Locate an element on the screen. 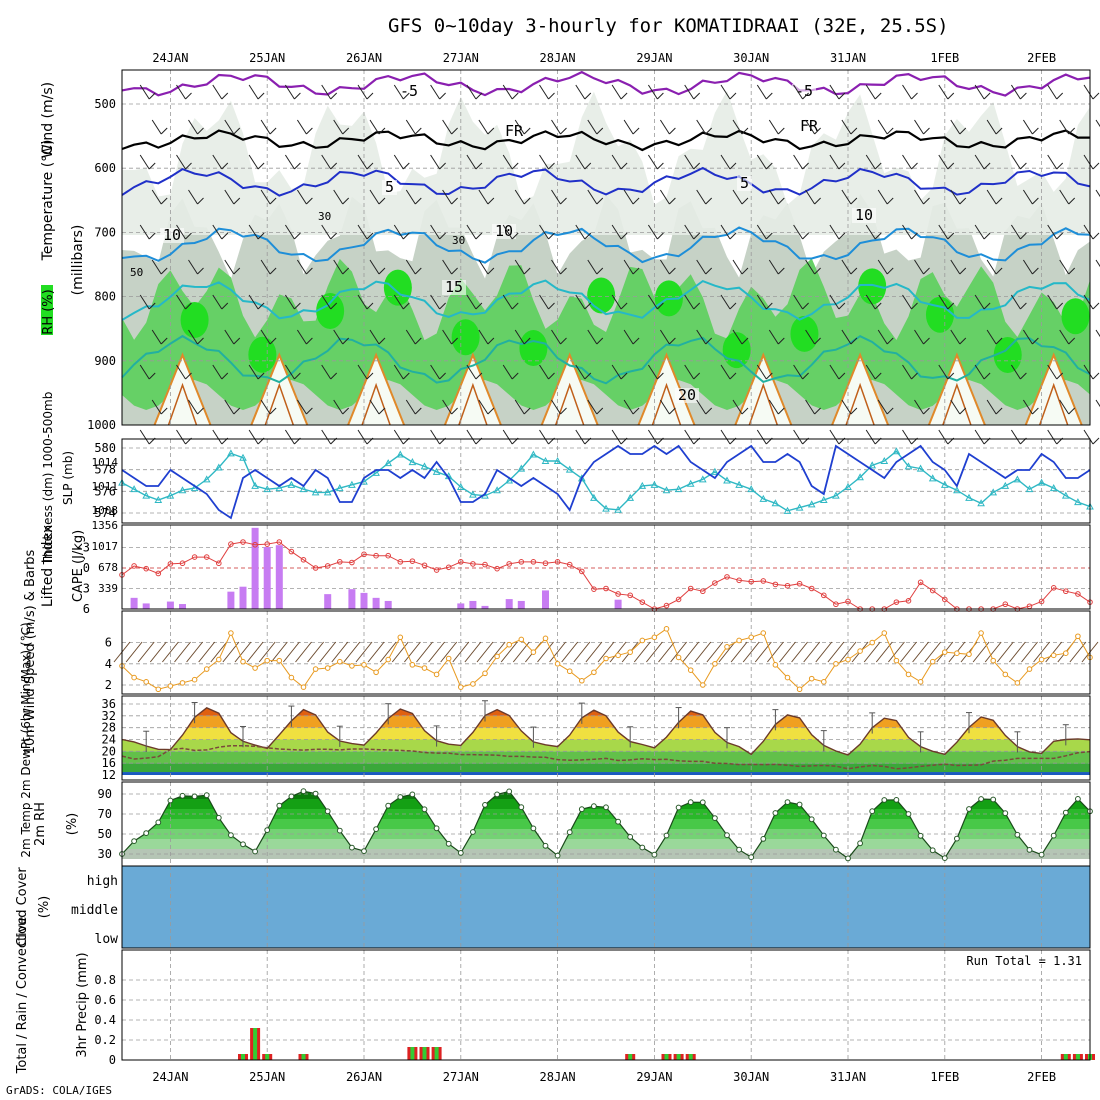 The height and width of the screenshot is (1100, 1100). precip-tick-label: 0.6 is located at coordinates (105, 1000).